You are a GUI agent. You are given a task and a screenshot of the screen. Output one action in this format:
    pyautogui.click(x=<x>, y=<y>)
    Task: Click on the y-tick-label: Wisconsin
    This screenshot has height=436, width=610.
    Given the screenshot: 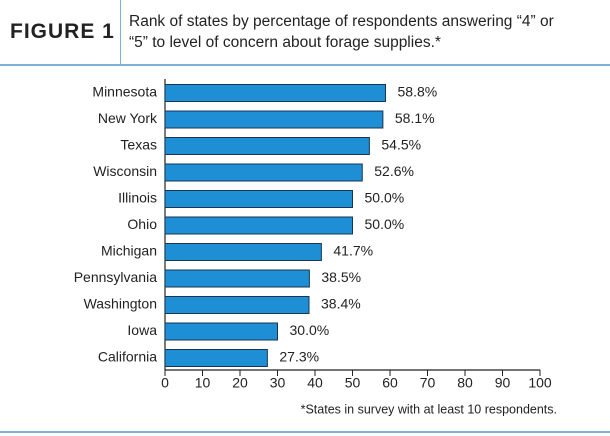 What is the action you would take?
    pyautogui.click(x=125, y=171)
    